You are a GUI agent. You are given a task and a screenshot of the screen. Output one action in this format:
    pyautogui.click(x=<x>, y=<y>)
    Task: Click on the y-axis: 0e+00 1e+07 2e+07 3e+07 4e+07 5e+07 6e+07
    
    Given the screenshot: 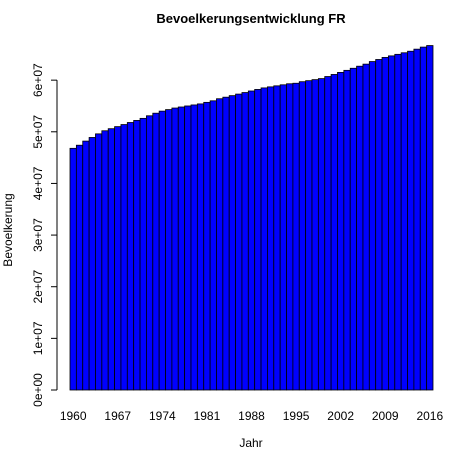 What is the action you would take?
    pyautogui.click(x=44, y=235)
    